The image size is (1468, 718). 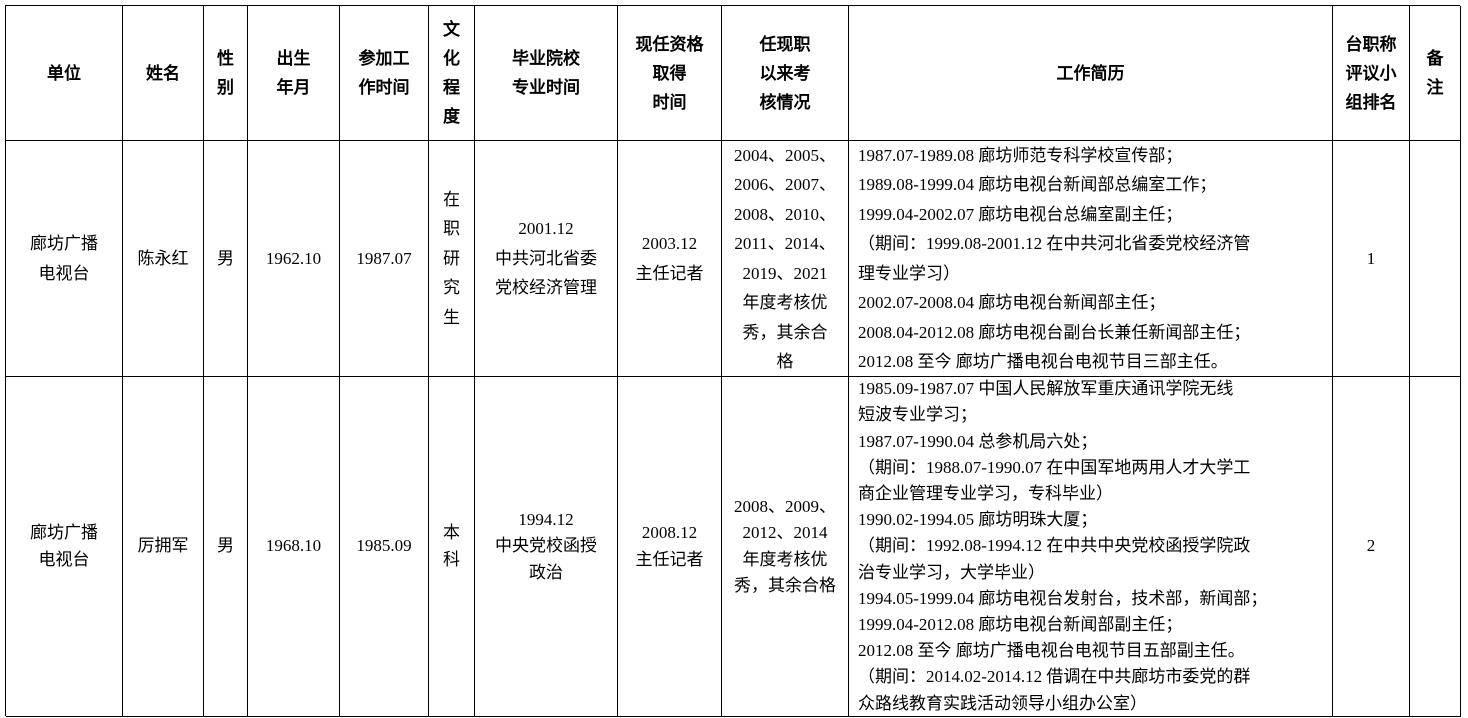 I want to click on table-cell: 1962.10, so click(x=294, y=259).